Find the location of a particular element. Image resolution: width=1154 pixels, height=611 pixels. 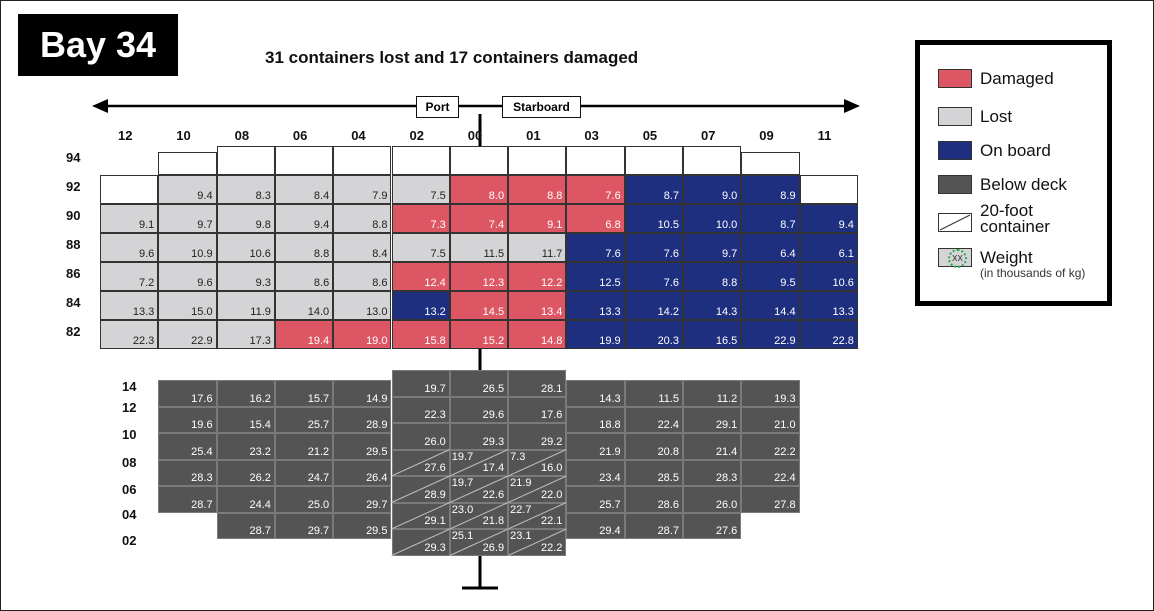

container-cell: 14.3 is located at coordinates (712, 305).